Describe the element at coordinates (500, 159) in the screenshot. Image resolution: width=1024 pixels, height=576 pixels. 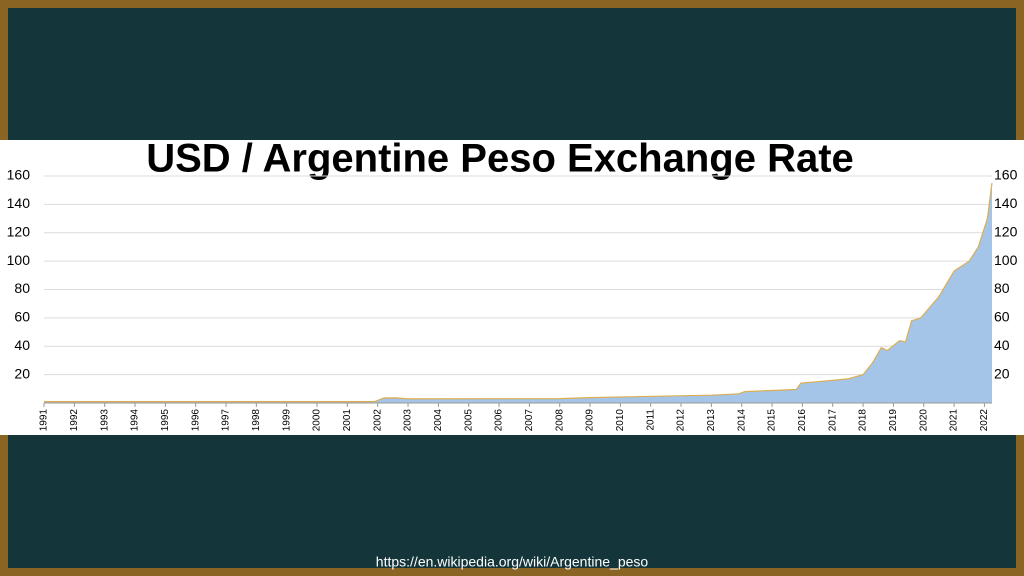
I see `chart-title: USD / Argentine Peso Exchange Rate` at that location.